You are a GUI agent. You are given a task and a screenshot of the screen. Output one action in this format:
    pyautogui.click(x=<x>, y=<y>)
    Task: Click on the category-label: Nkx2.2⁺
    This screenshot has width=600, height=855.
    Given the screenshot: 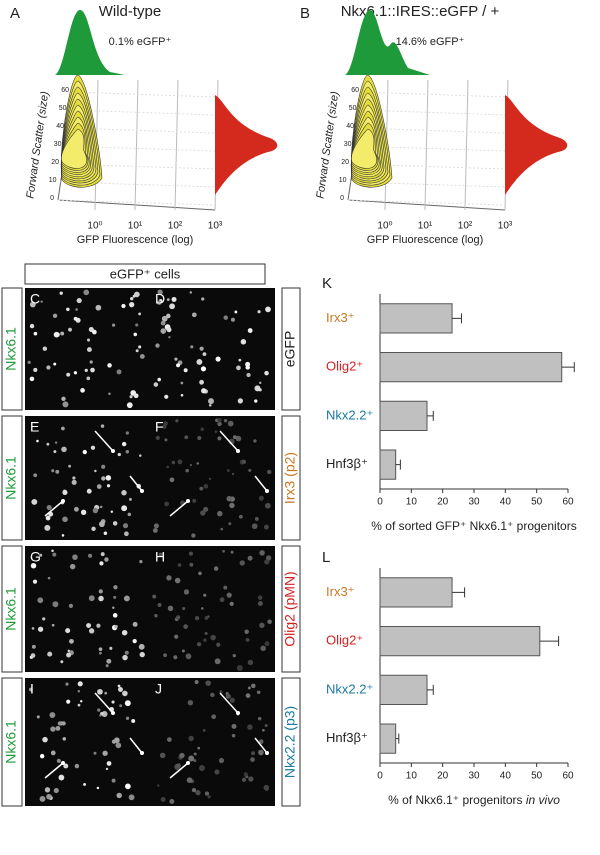 What is the action you would take?
    pyautogui.click(x=349, y=414)
    